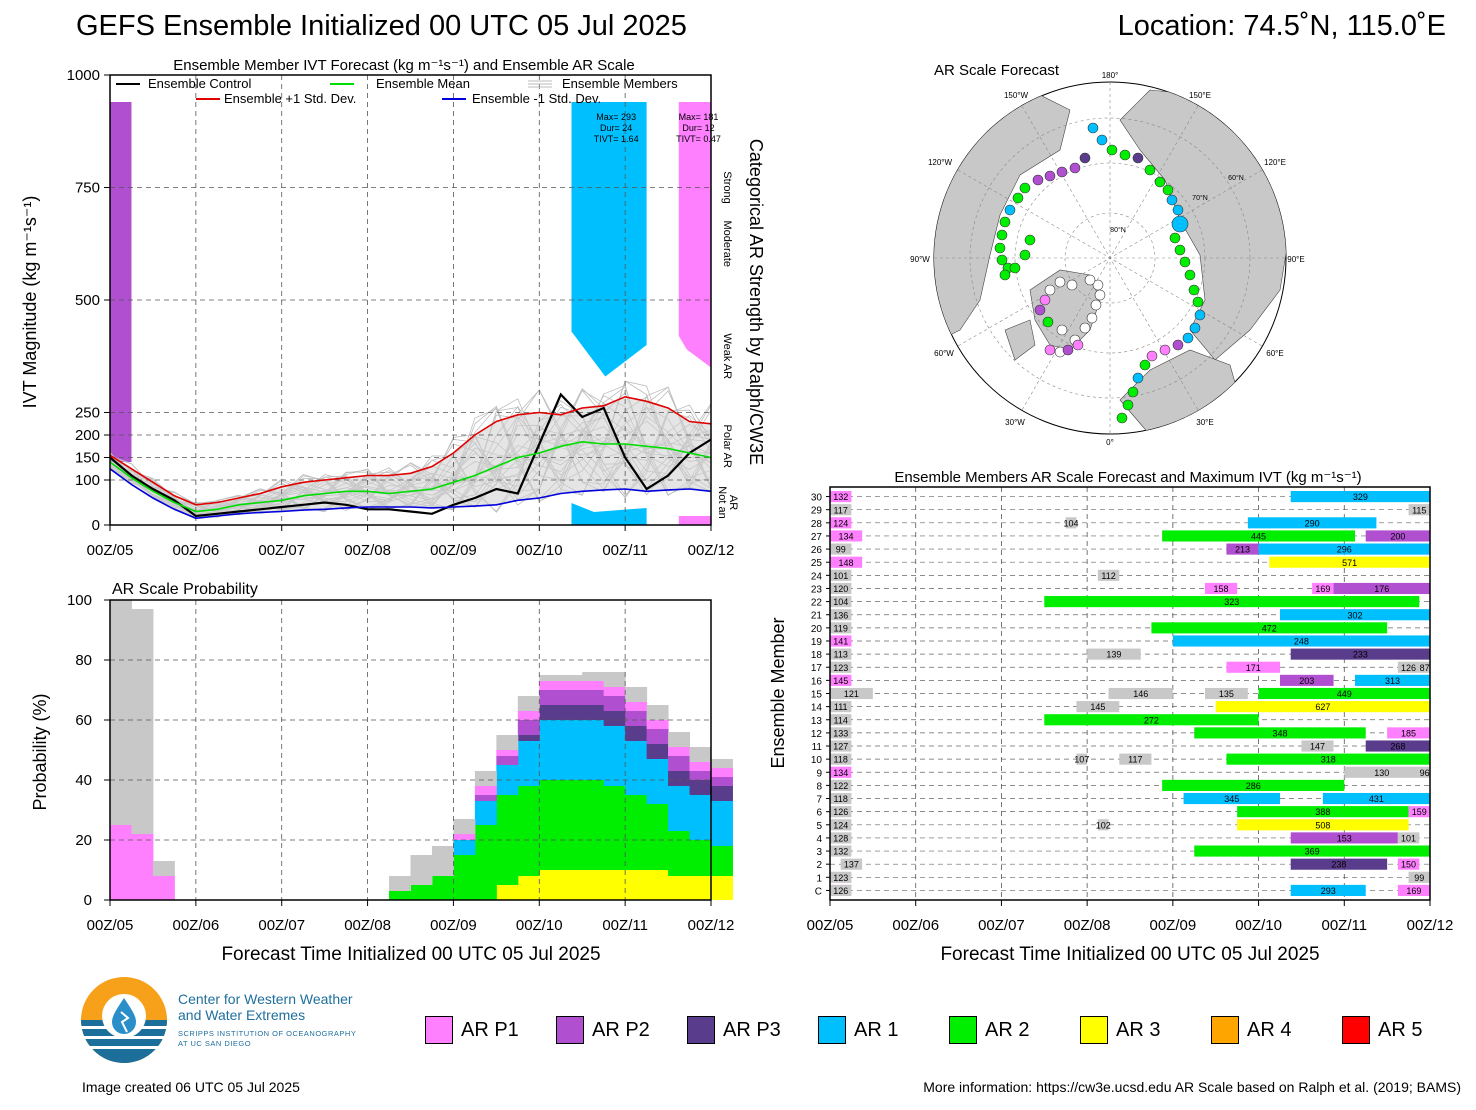  Describe the element at coordinates (1430, 925) in the screenshot. I see `members-xtick-label-7: 00Z/12` at that location.